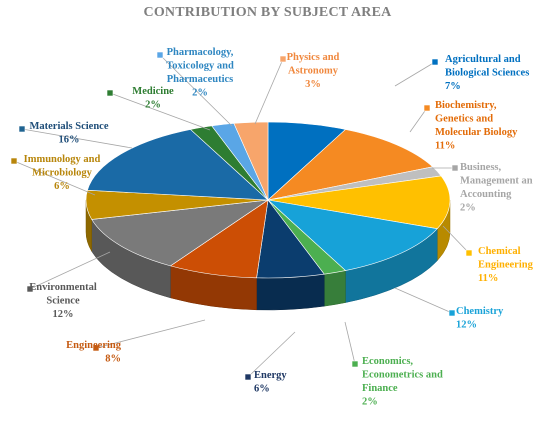 Image resolution: width=535 pixels, height=443 pixels. I want to click on slice-label-9: Immunology and Microbiology 6%, so click(62, 173).